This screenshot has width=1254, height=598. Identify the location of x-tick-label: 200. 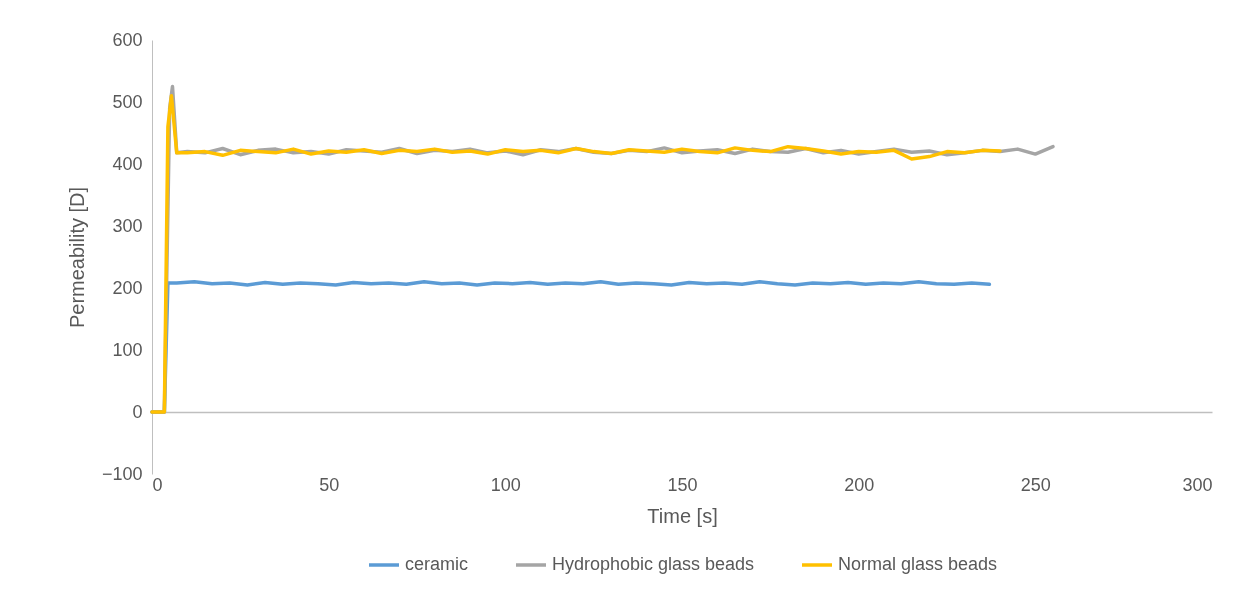
(859, 484).